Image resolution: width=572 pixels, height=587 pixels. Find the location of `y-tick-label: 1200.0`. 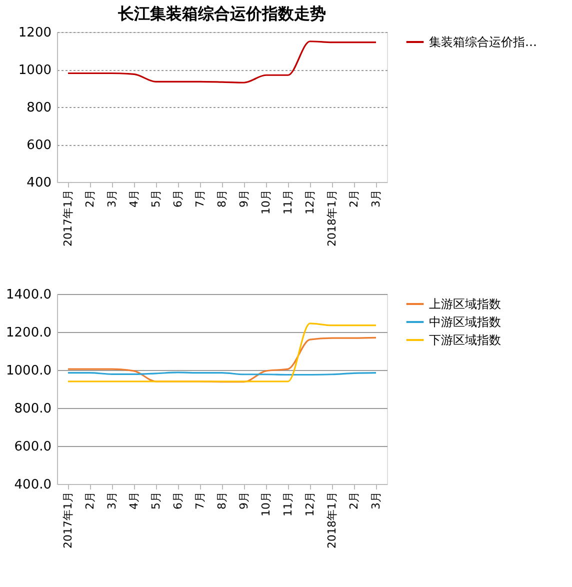

y-tick-label: 1200.0 is located at coordinates (29, 333).